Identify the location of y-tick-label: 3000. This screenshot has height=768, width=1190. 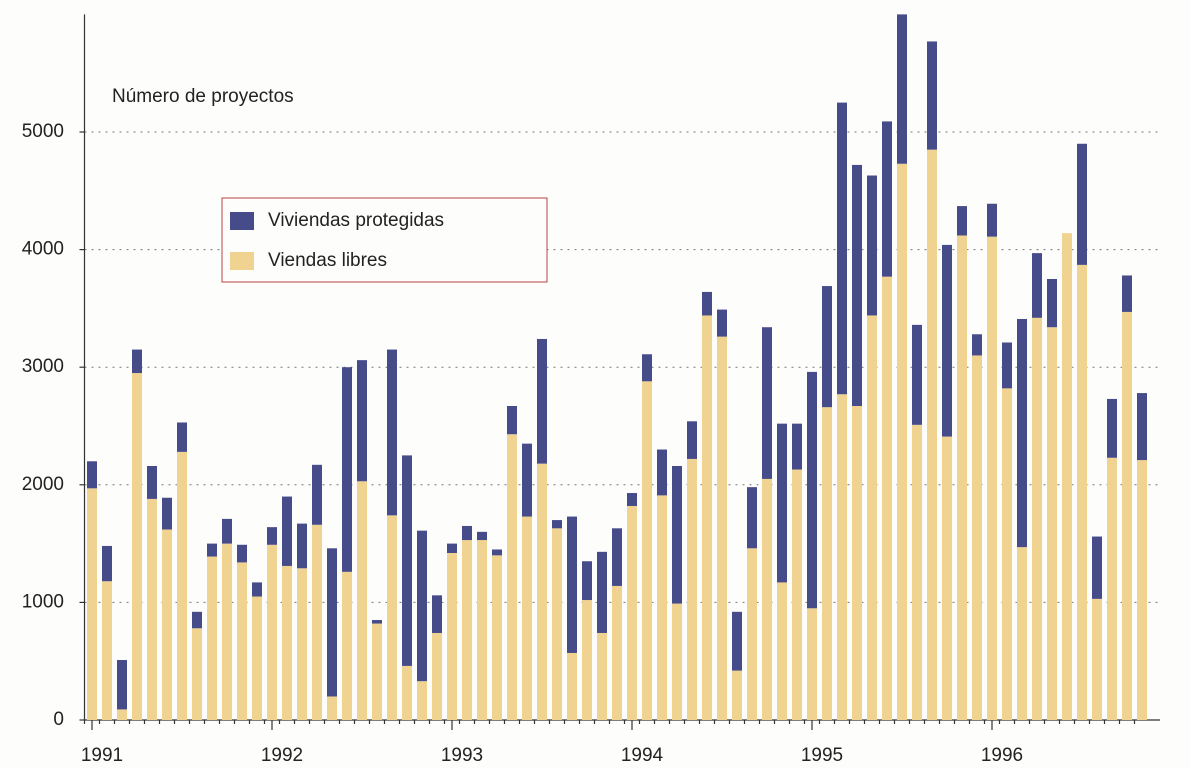
(43, 366).